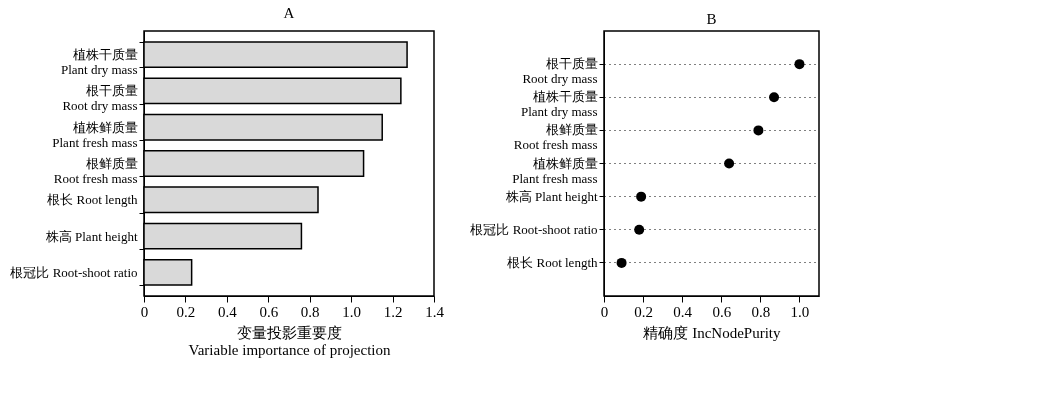 This screenshot has width=1059, height=400. I want to click on x-axis-title: 精确度 IncNodePurity, so click(712, 332).